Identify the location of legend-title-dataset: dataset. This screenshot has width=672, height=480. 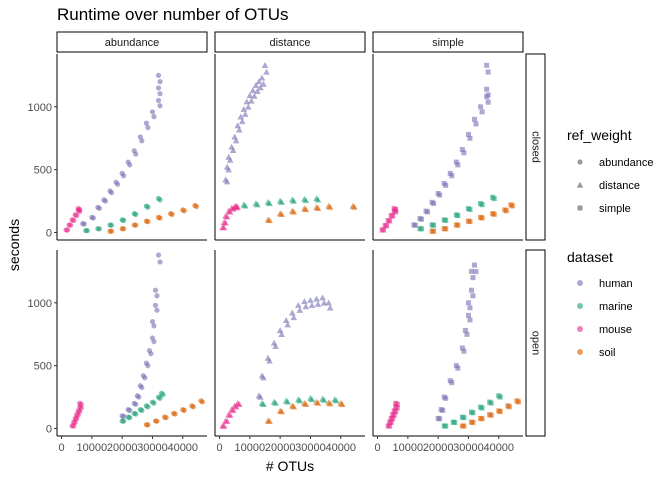
(590, 257).